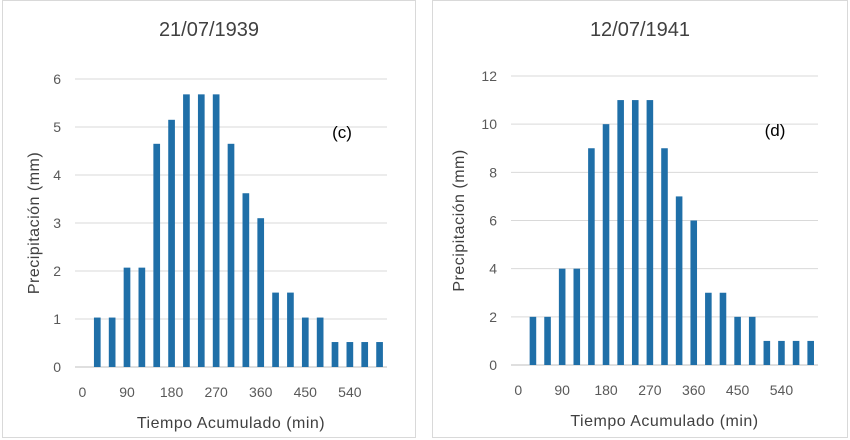  What do you see at coordinates (342, 132) in the screenshot?
I see `panel-label: (c)` at bounding box center [342, 132].